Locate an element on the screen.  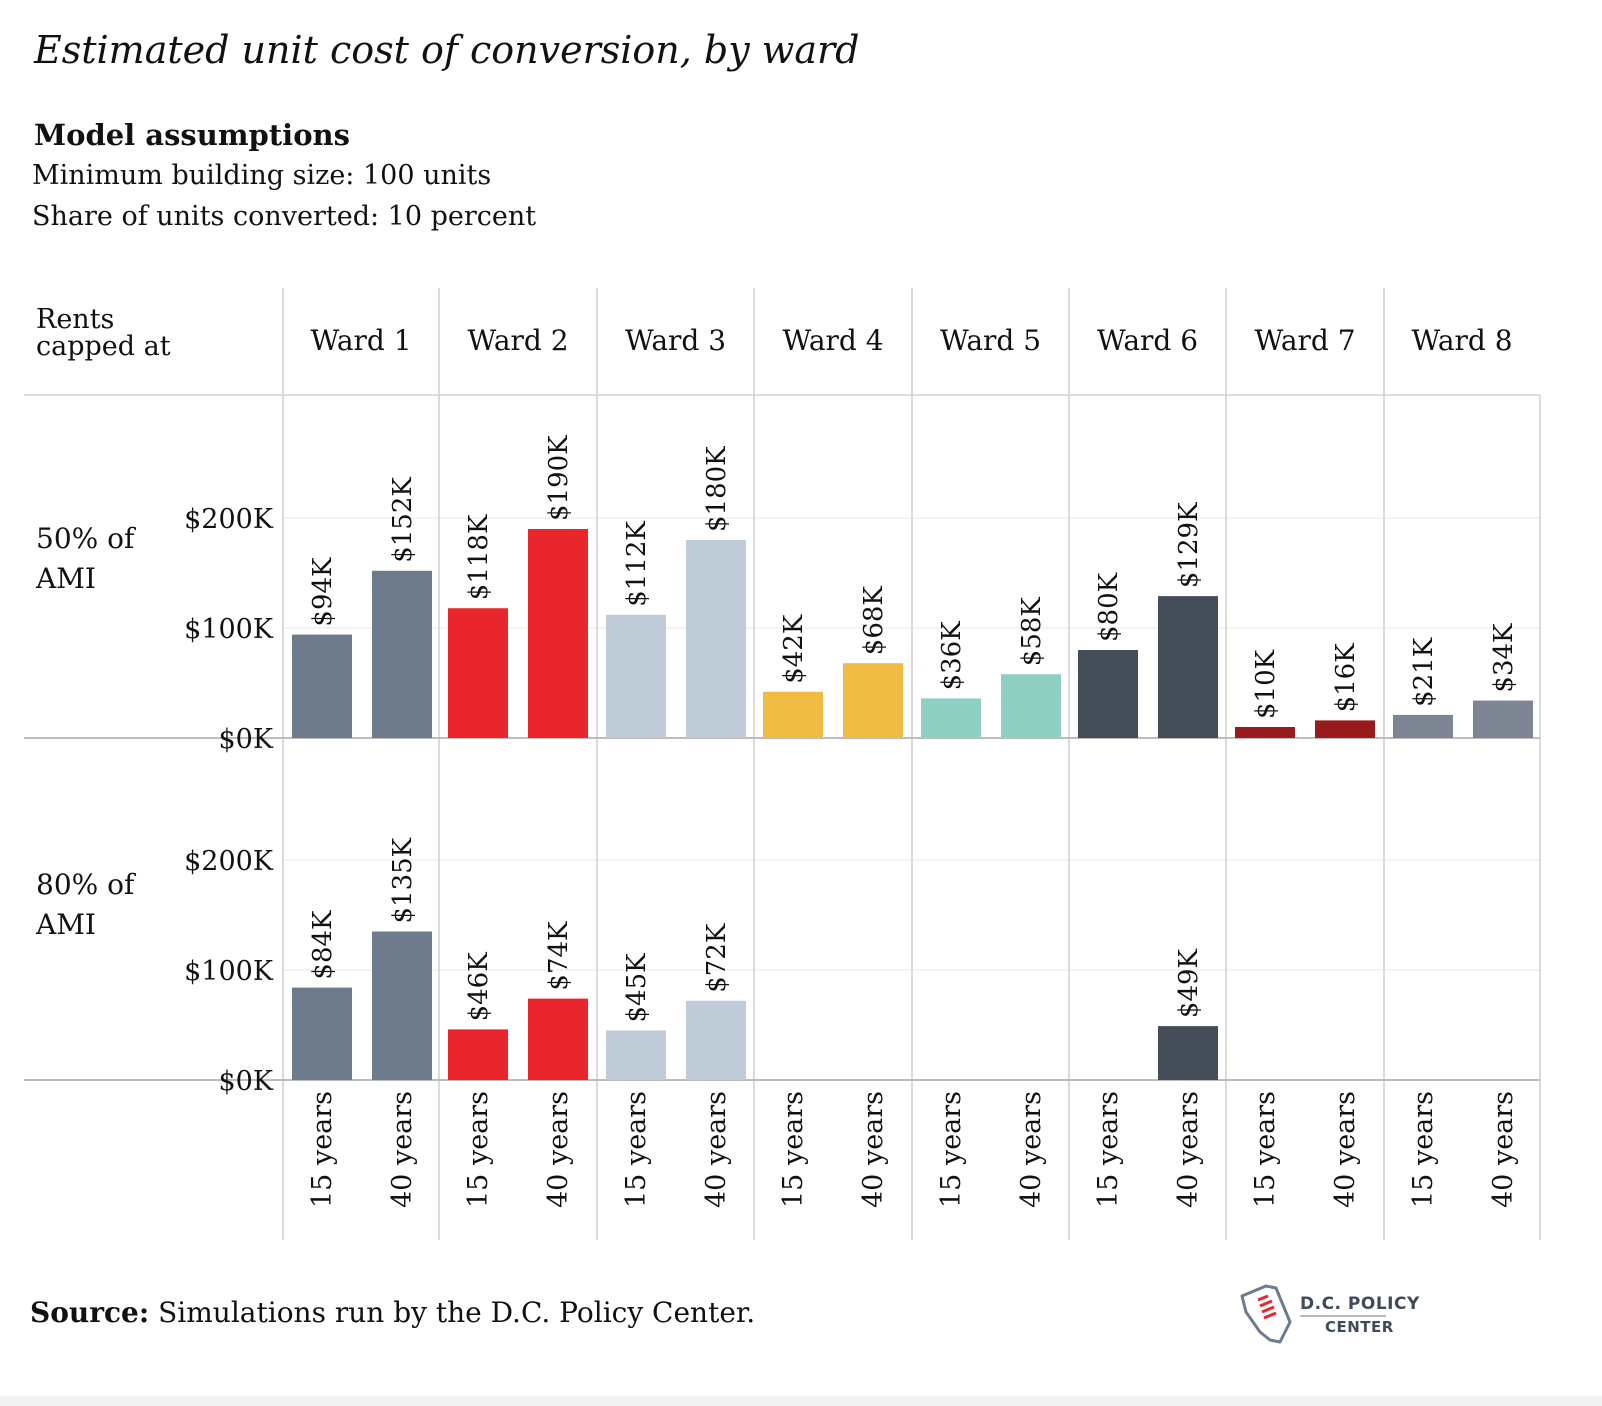
ward-header: Ward 7 is located at coordinates (1304, 340).